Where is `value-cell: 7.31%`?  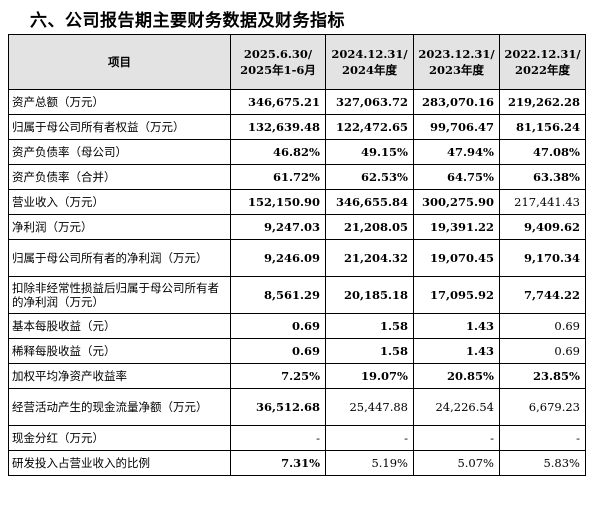
value-cell: 7.31% is located at coordinates (278, 463).